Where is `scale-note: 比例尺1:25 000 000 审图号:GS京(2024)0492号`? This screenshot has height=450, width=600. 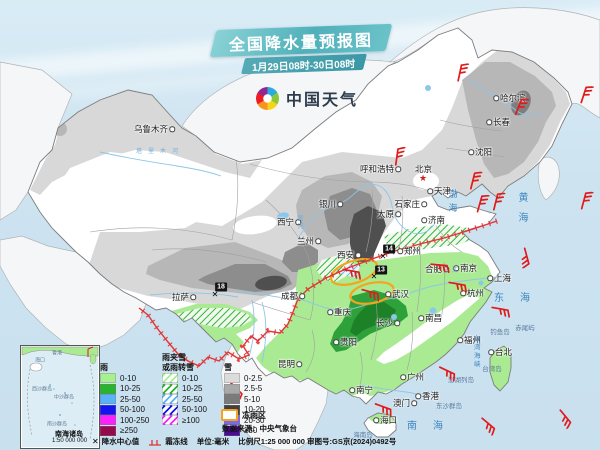
scale-note: 比例尺1:25 000 000 审图号:GS京(2024)0492号 is located at coordinates (317, 441).